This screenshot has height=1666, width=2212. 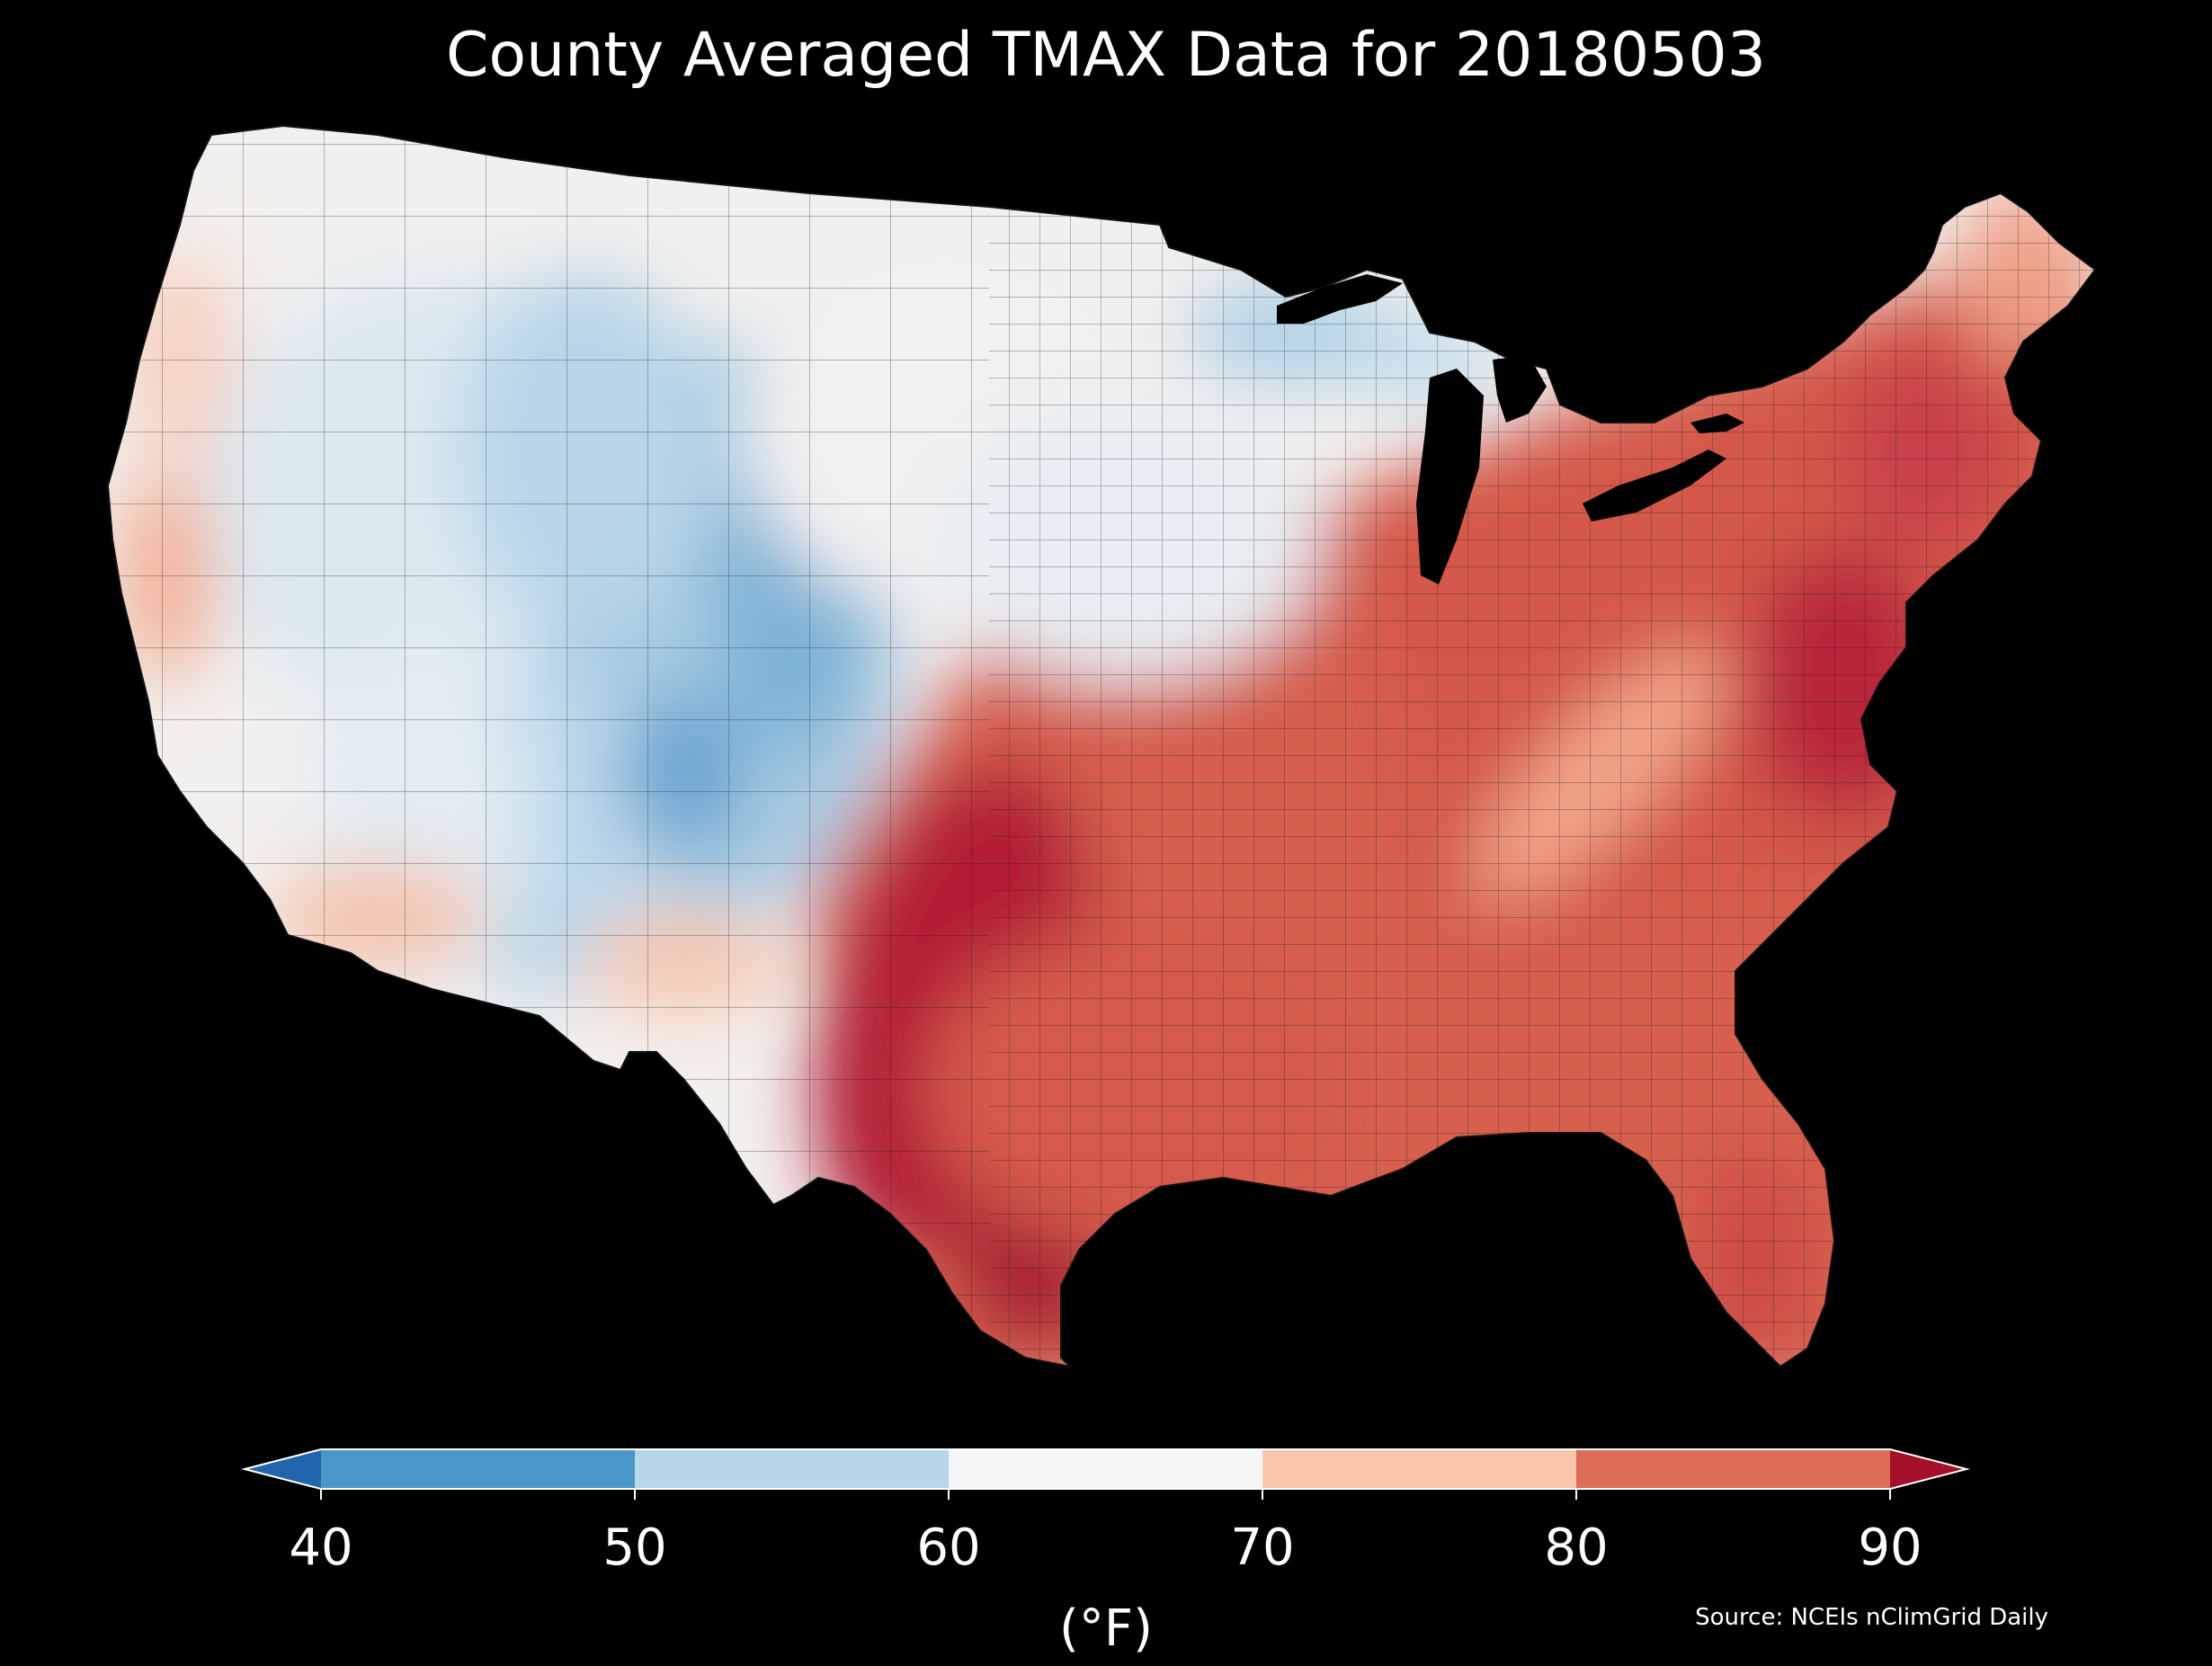 I want to click on colorbar-tick-label: 70, so click(x=1262, y=1548).